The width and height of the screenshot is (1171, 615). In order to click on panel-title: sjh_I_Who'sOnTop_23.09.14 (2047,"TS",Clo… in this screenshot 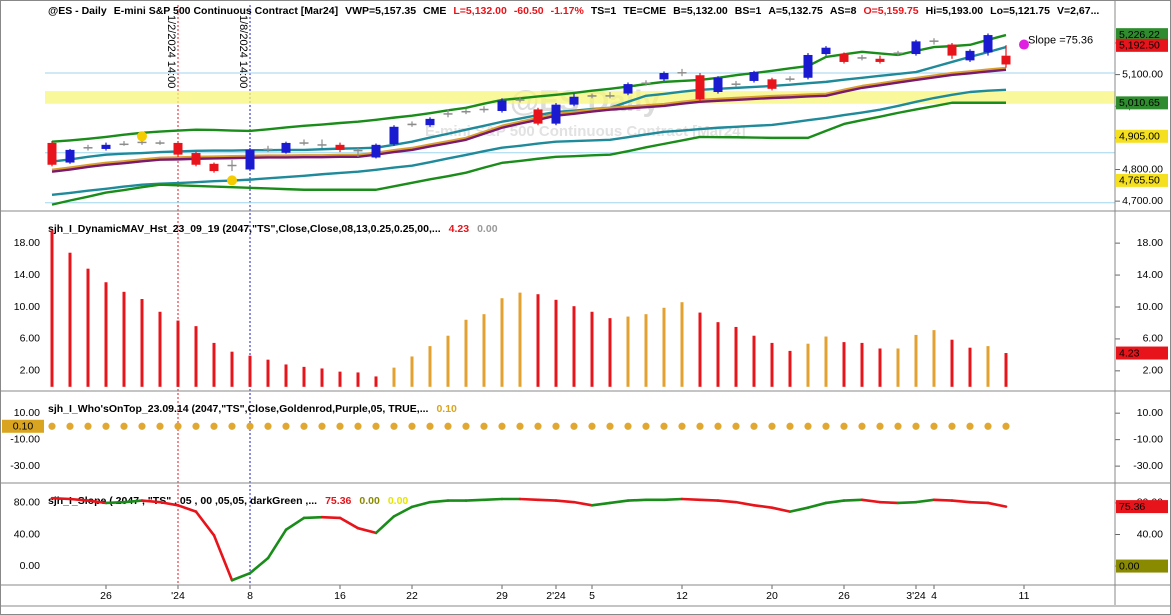, I will do `click(252, 409)`.